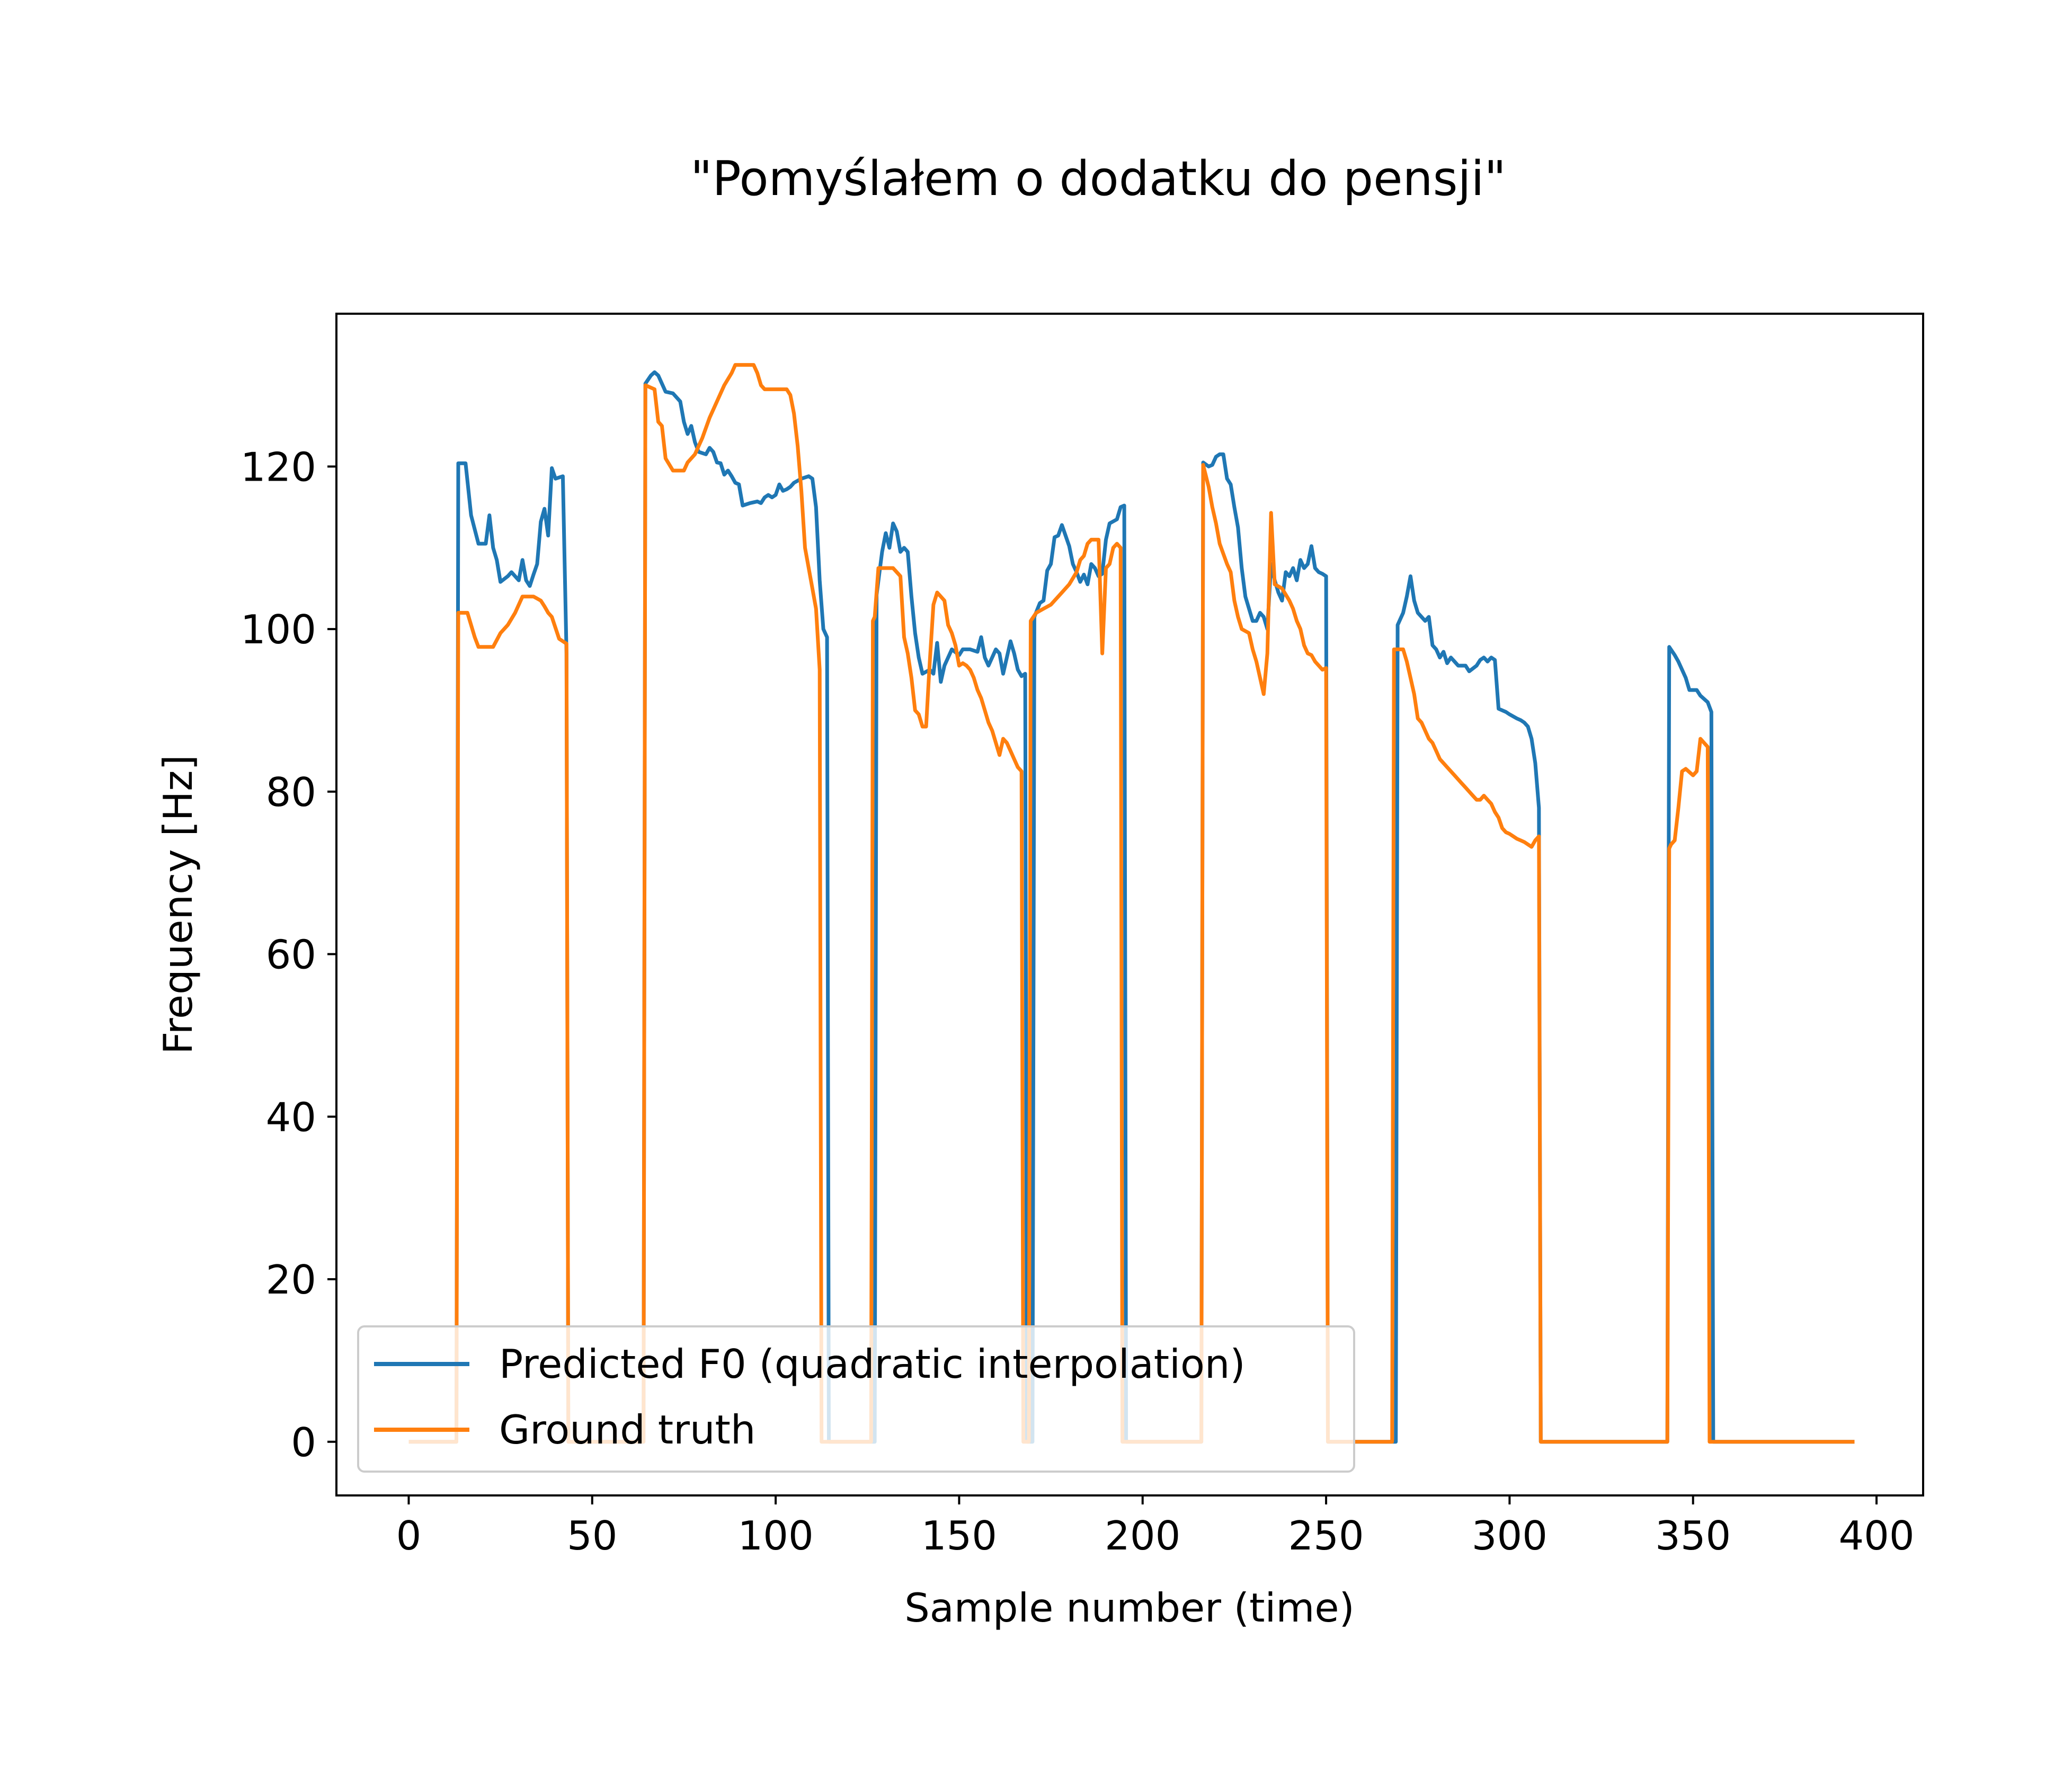 This screenshot has width=2072, height=1780. I want to click on legend-frame, so click(856, 1399).